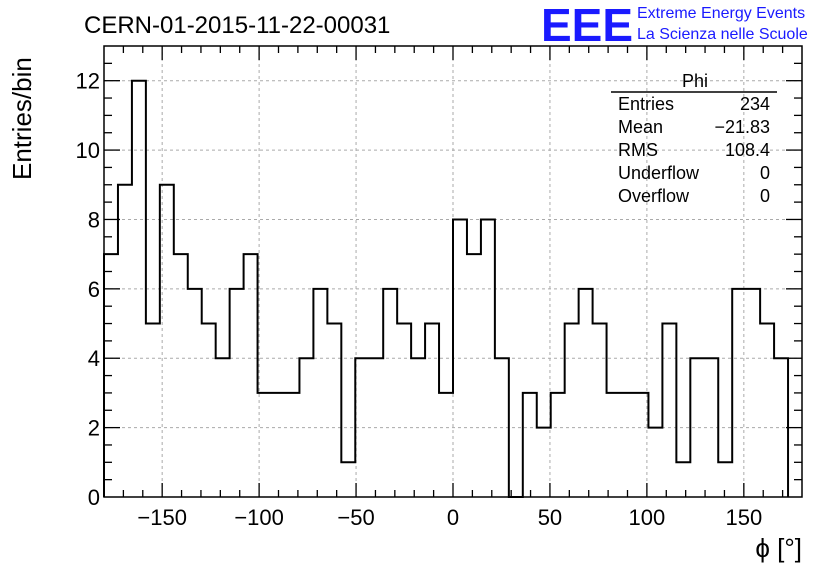 The height and width of the screenshot is (572, 836). What do you see at coordinates (550, 517) in the screenshot?
I see `x-tick-label: 50` at bounding box center [550, 517].